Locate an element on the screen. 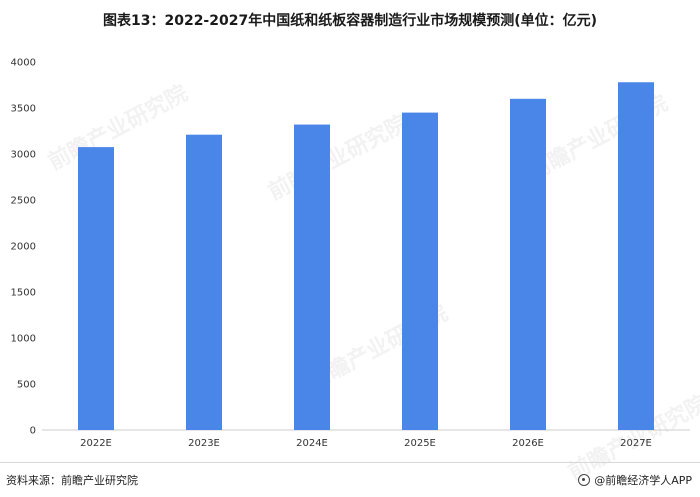 This screenshot has width=700, height=497. y-tick-label: 2000 is located at coordinates (23, 247).